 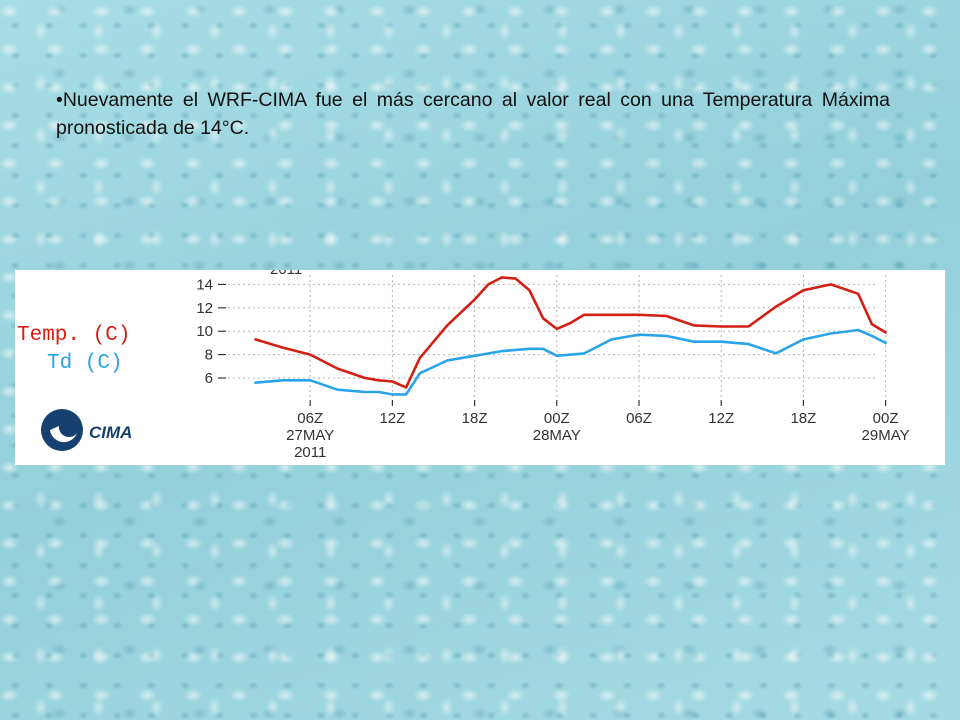 I want to click on grid-lines, so click(x=557, y=337).